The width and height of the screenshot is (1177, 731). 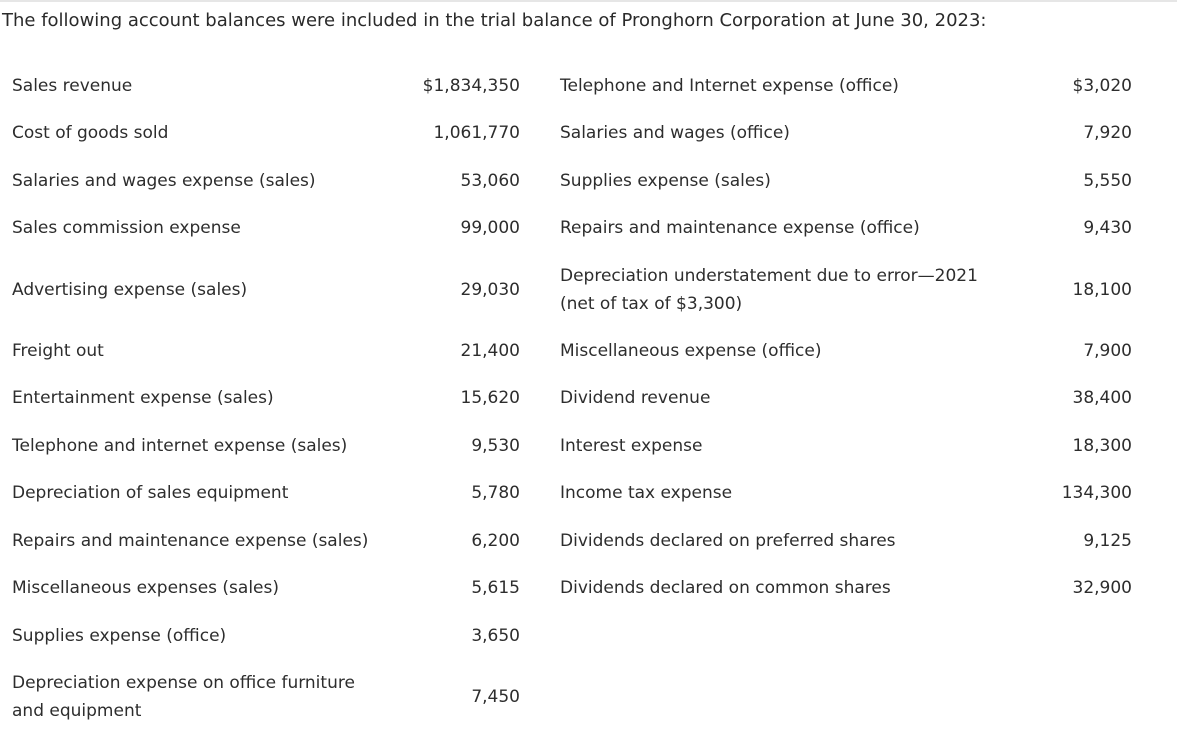 What do you see at coordinates (588, 1) in the screenshot?
I see `top-divider` at bounding box center [588, 1].